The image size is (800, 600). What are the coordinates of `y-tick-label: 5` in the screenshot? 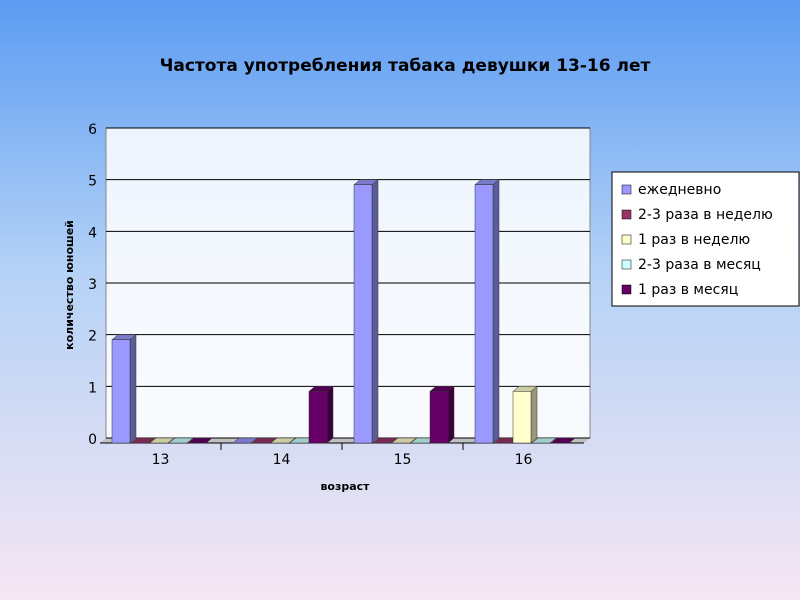 It's located at (92, 182).